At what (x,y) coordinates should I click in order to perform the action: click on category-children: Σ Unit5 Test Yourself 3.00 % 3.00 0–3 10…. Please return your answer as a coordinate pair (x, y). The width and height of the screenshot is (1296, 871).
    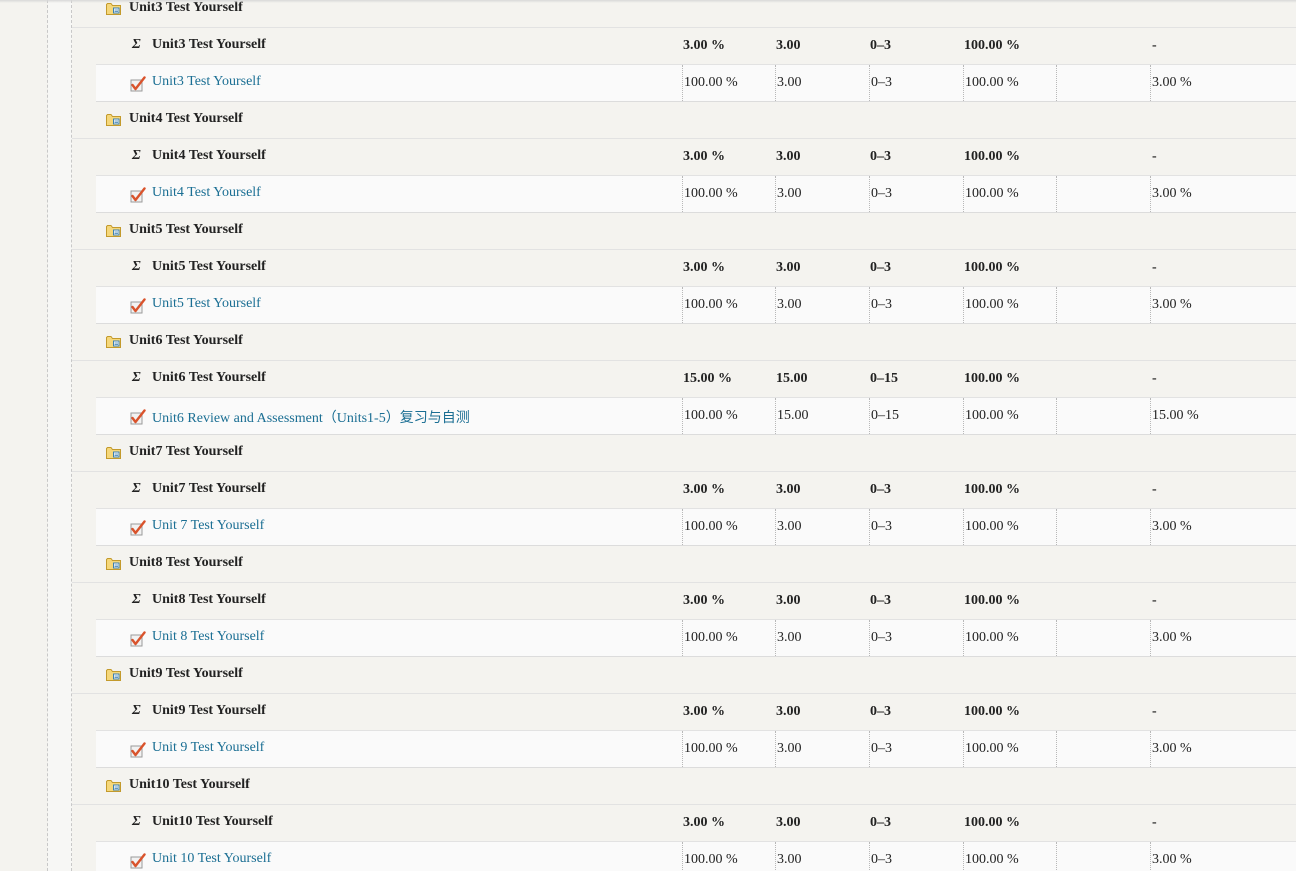
    Looking at the image, I should click on (696, 287).